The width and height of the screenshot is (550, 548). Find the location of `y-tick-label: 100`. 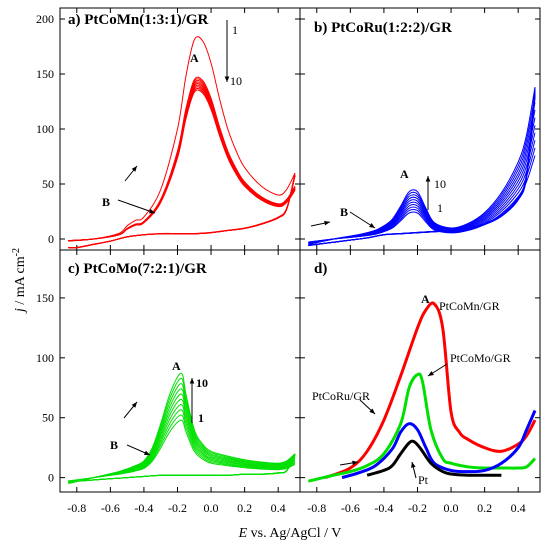

y-tick-label: 100 is located at coordinates (45, 129).